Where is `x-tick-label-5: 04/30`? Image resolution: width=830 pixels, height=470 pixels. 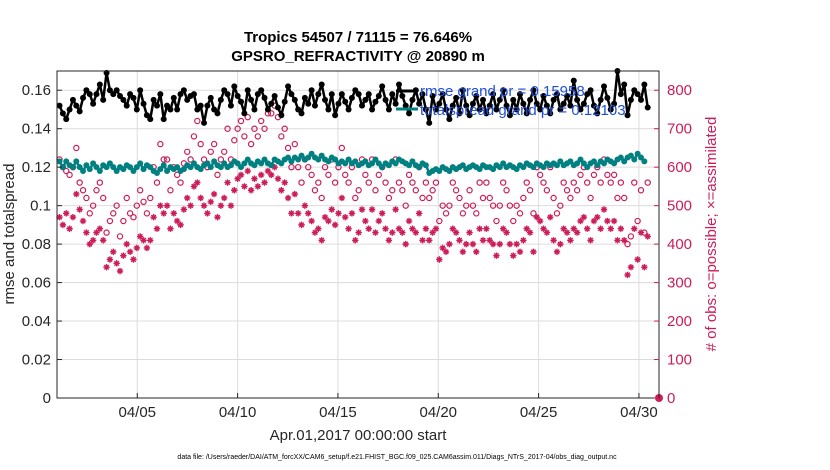 x-tick-label-5: 04/30 is located at coordinates (639, 412).